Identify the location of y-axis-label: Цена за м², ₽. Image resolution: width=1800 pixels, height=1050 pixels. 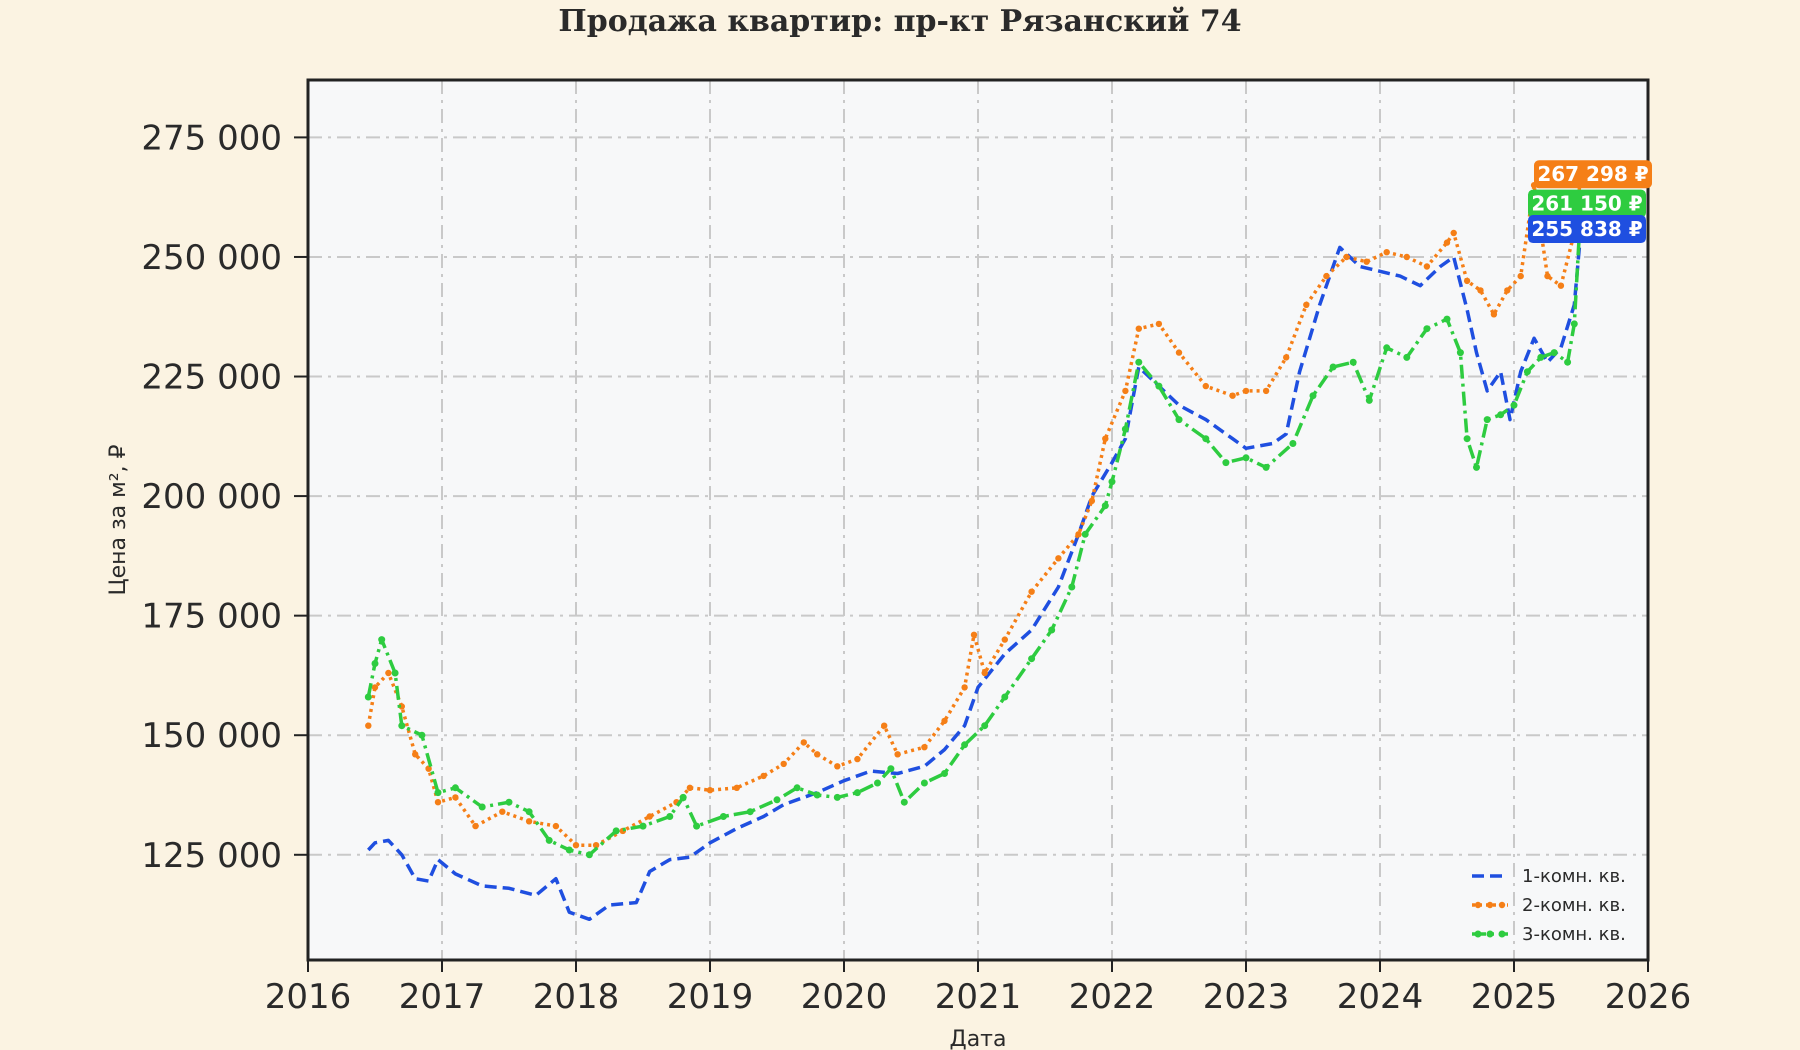
(118, 519).